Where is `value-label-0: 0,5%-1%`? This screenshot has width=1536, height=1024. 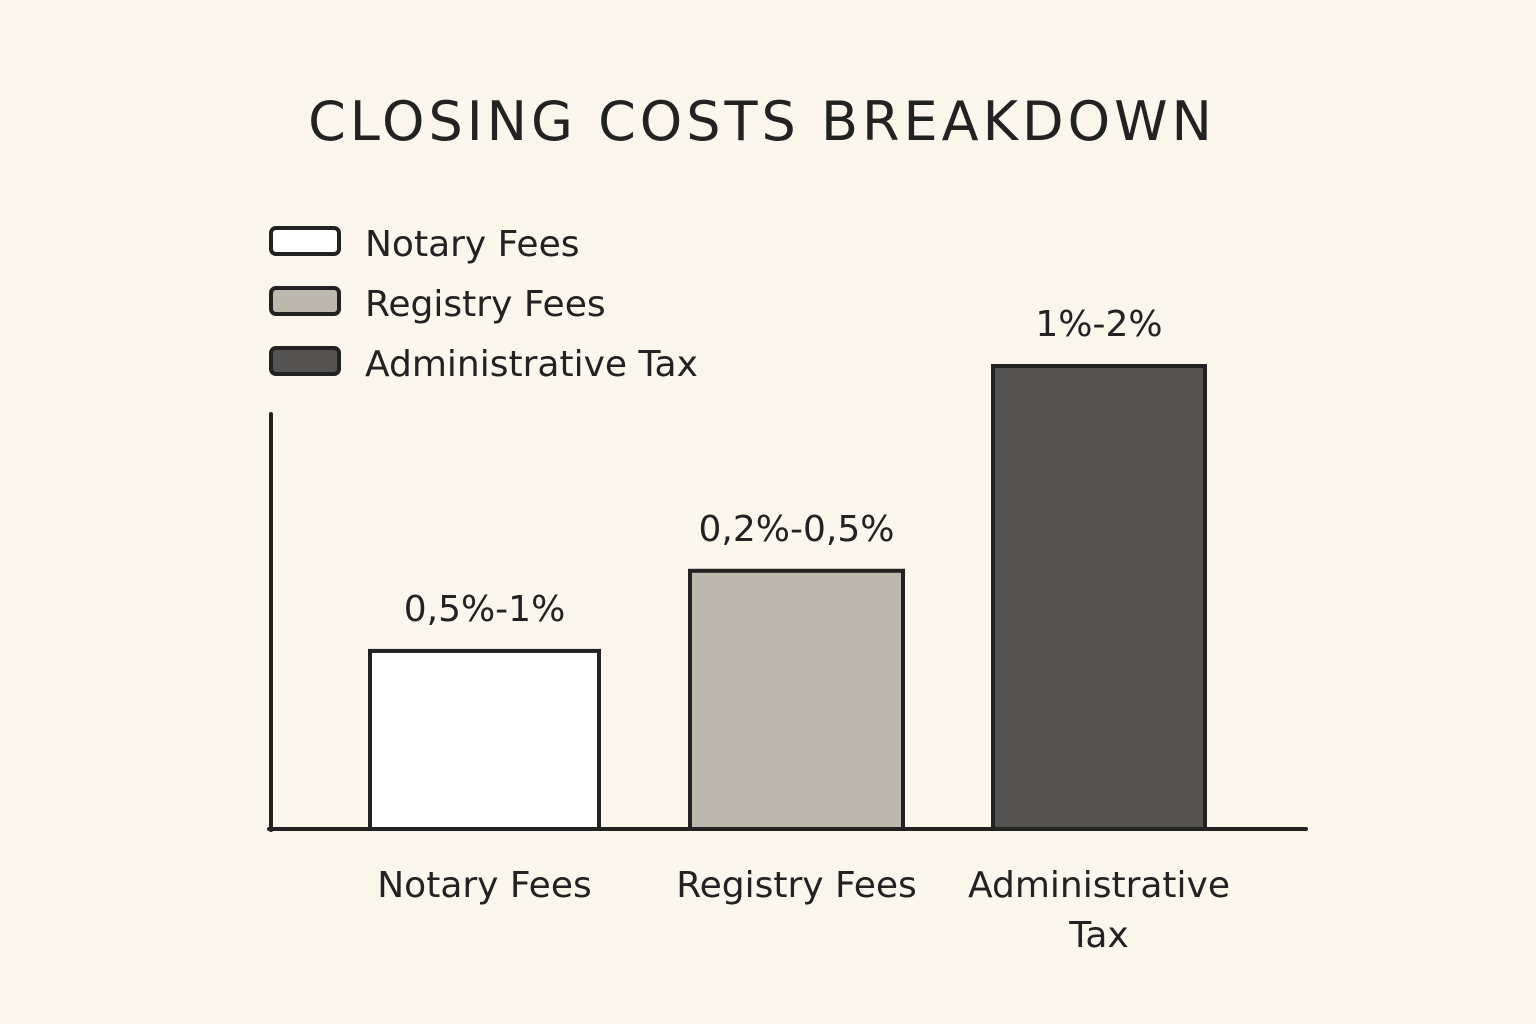 value-label-0: 0,5%-1% is located at coordinates (485, 609).